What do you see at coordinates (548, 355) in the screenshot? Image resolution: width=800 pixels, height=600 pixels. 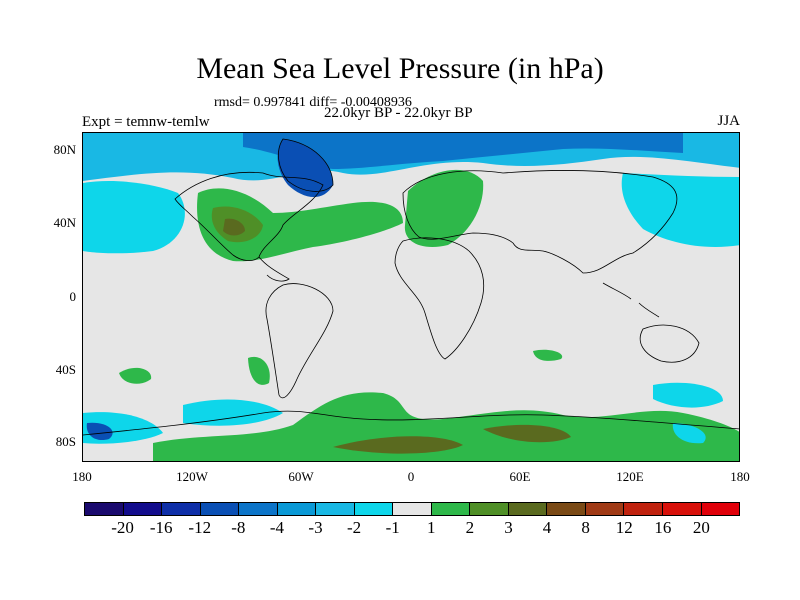 I see `indian-ocean-high` at bounding box center [548, 355].